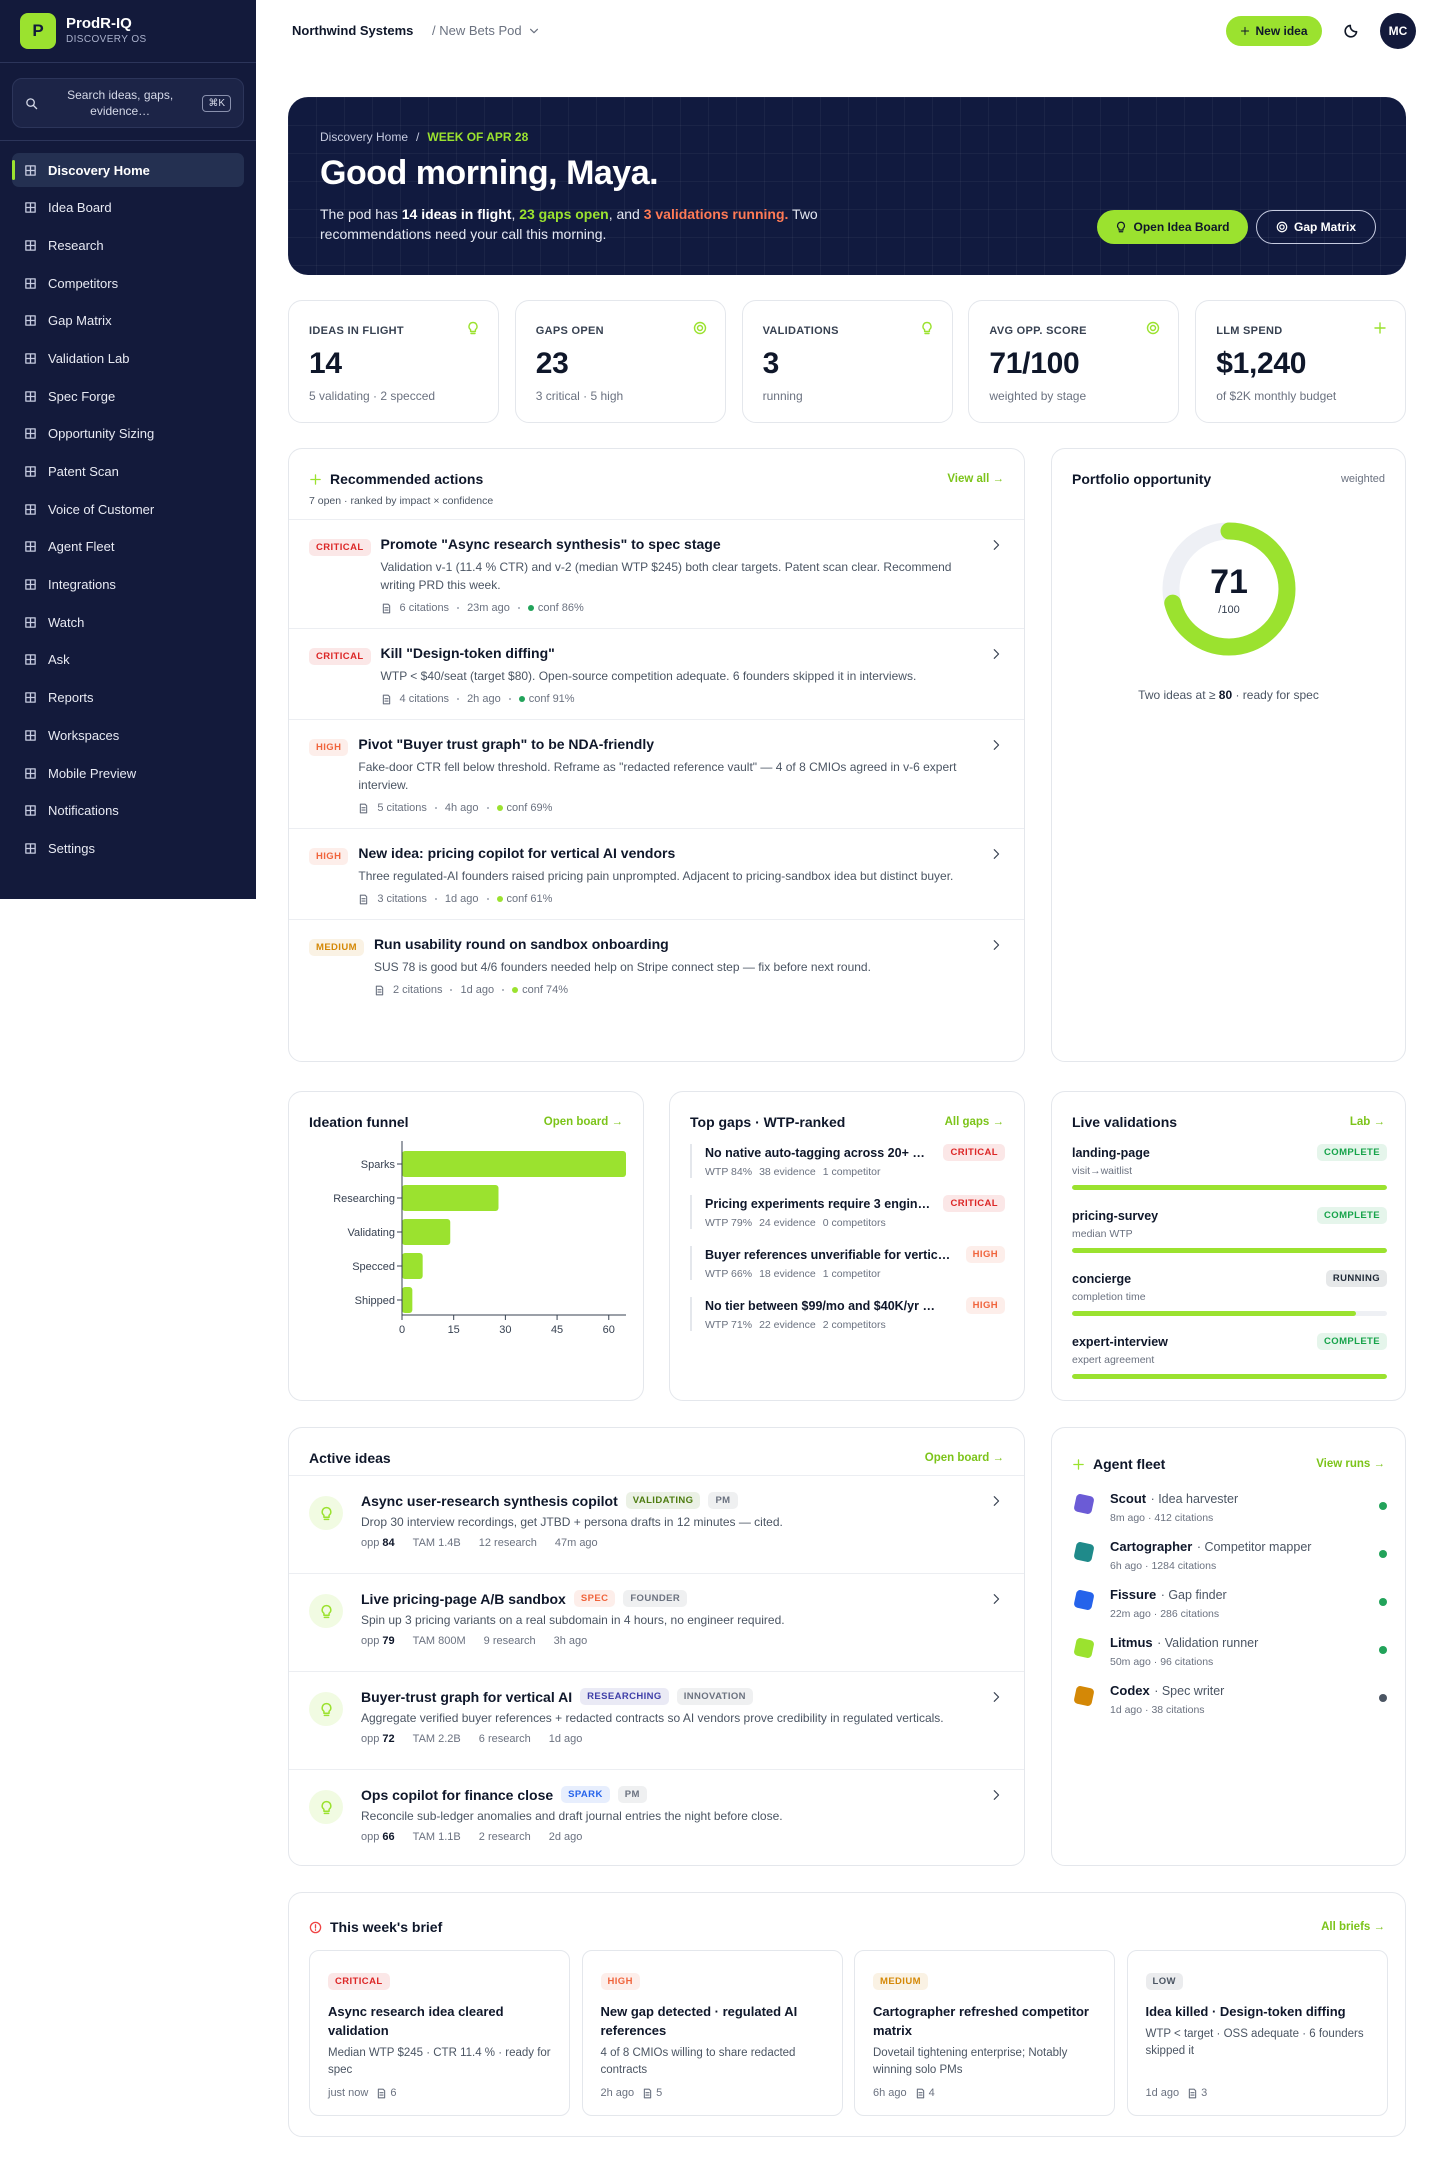 This screenshot has height=2168, width=1440. I want to click on card-link: All gaps →, so click(974, 1122).